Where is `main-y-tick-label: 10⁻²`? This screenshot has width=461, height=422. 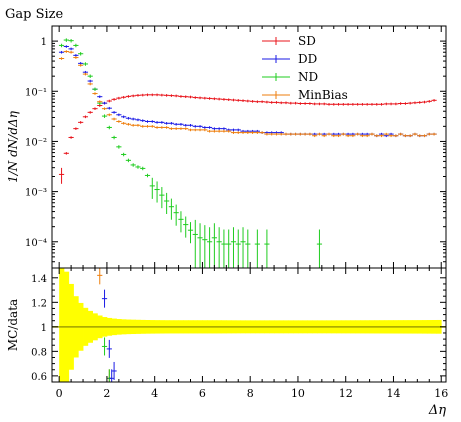
main-y-tick-label: 10⁻² is located at coordinates (36, 142).